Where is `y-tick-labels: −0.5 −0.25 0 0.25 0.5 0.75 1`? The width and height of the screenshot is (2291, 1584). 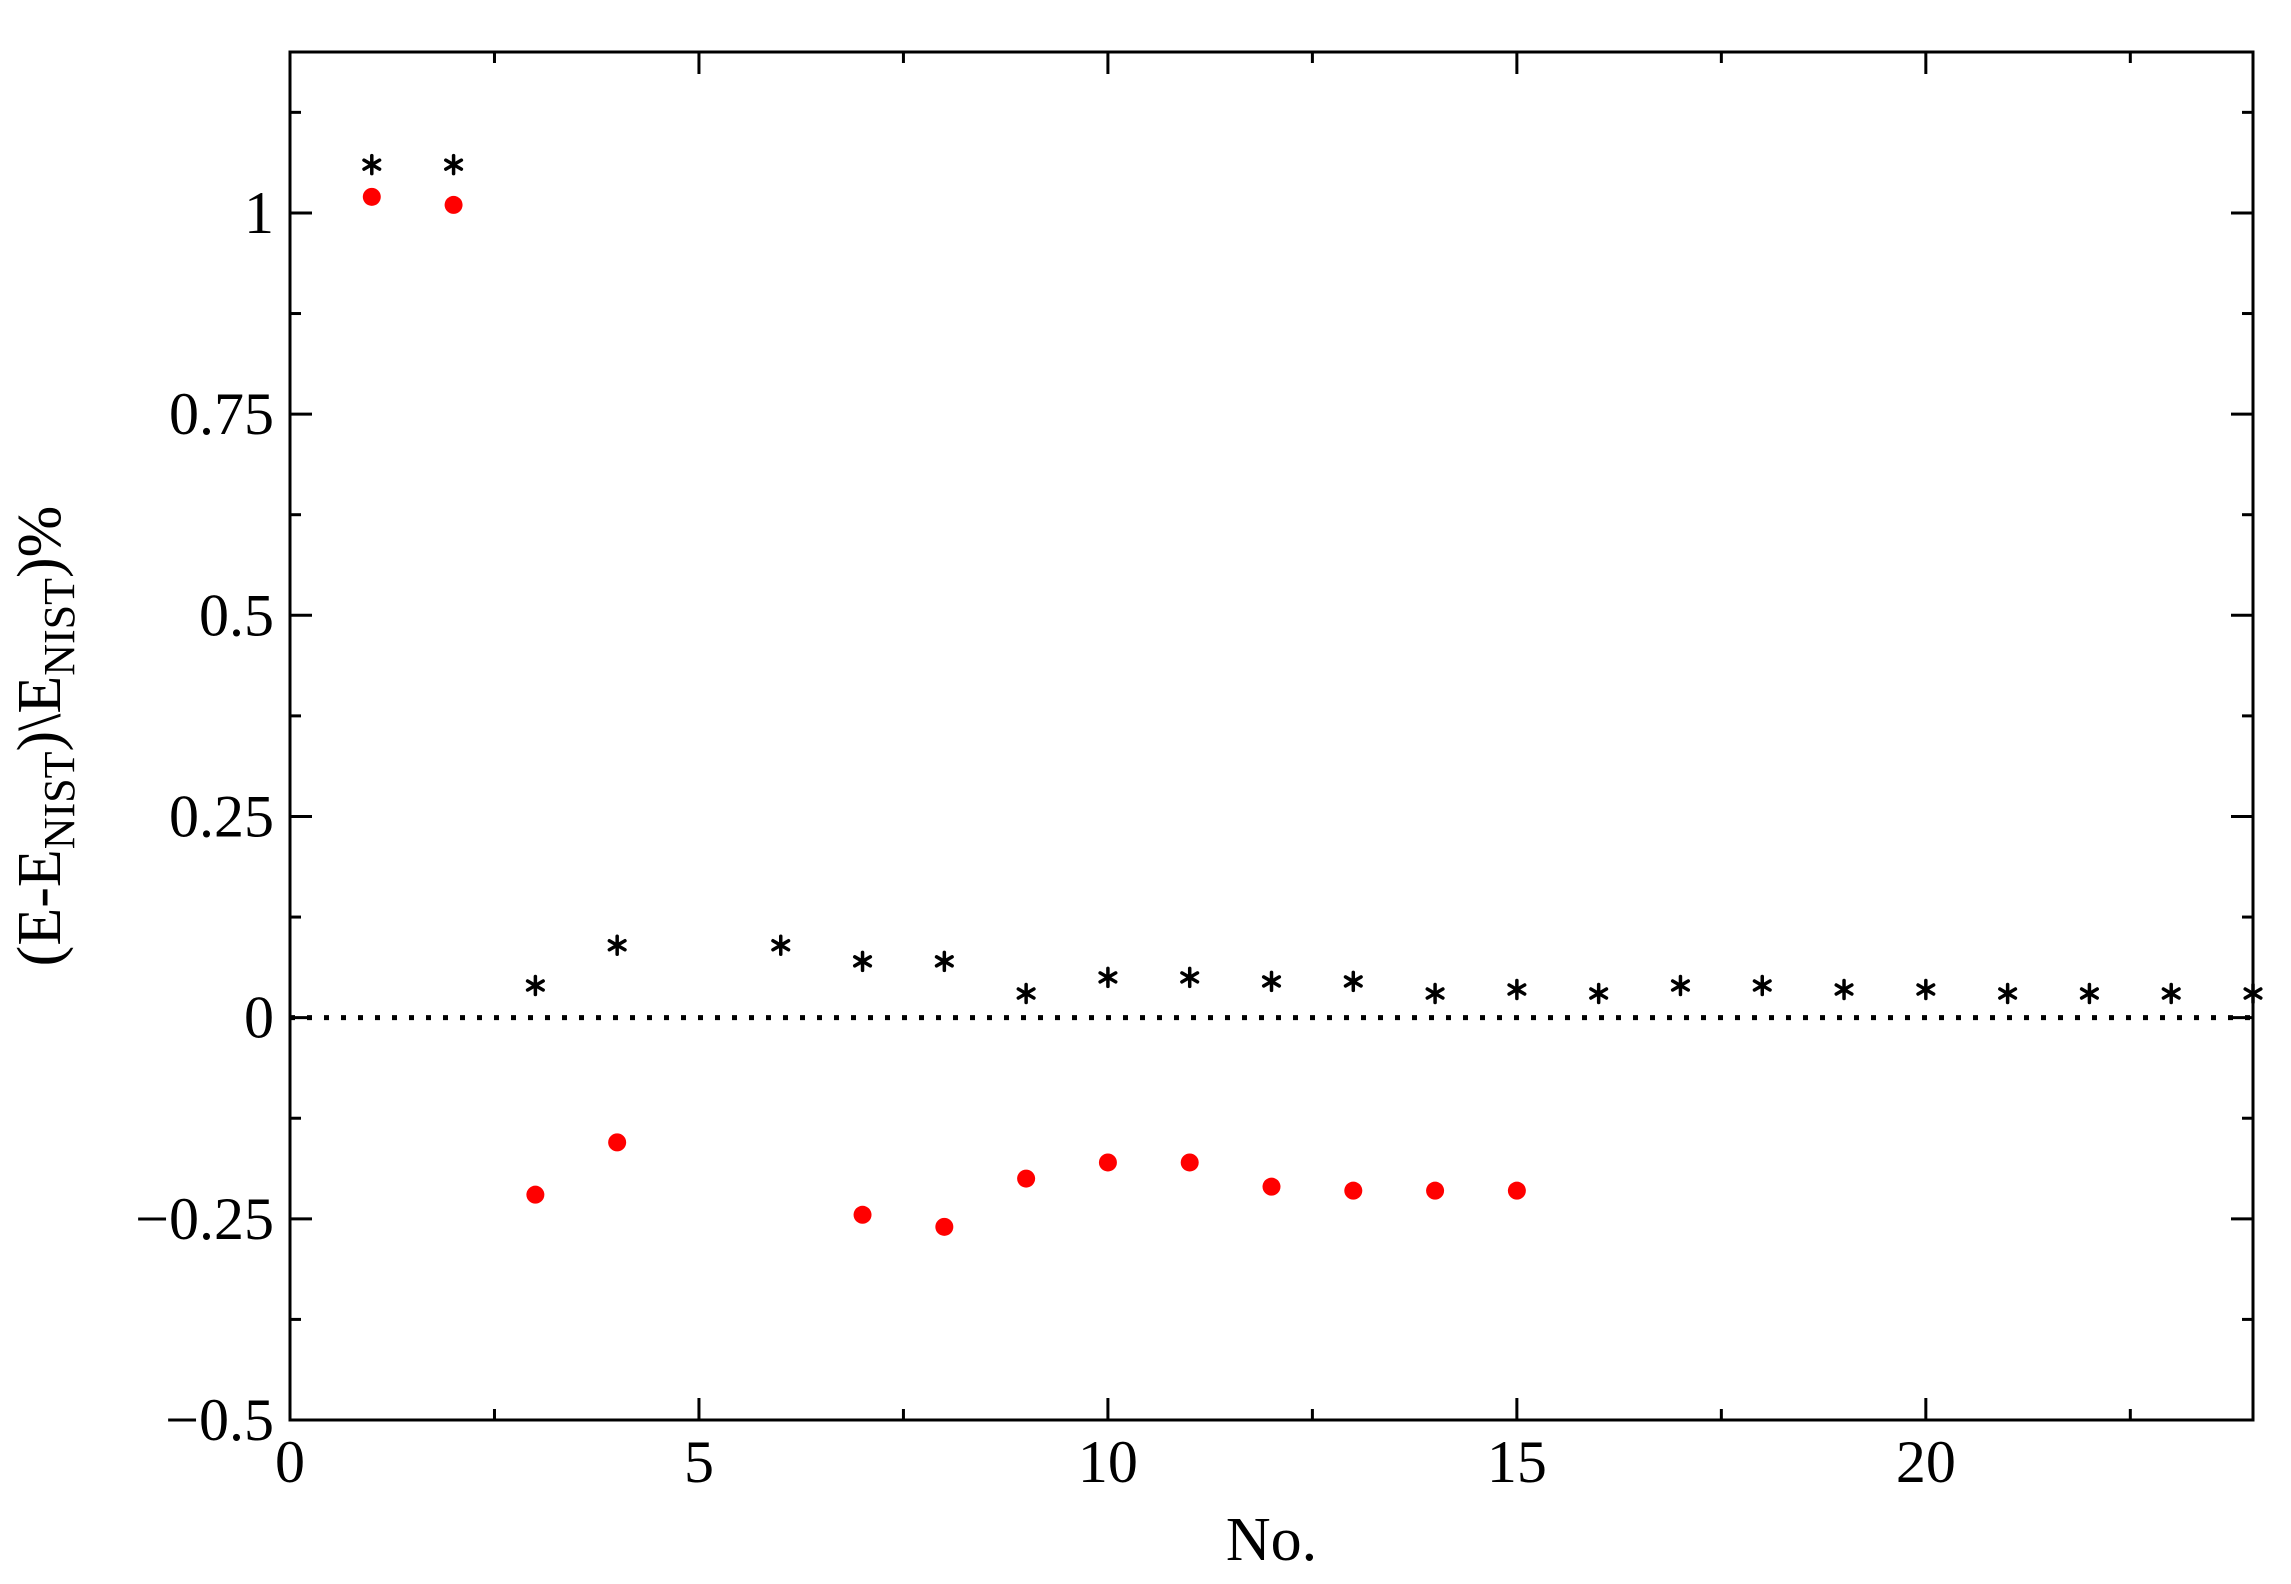
y-tick-labels: −0.5 −0.25 0 0.25 0.5 0.75 1 is located at coordinates (204, 816).